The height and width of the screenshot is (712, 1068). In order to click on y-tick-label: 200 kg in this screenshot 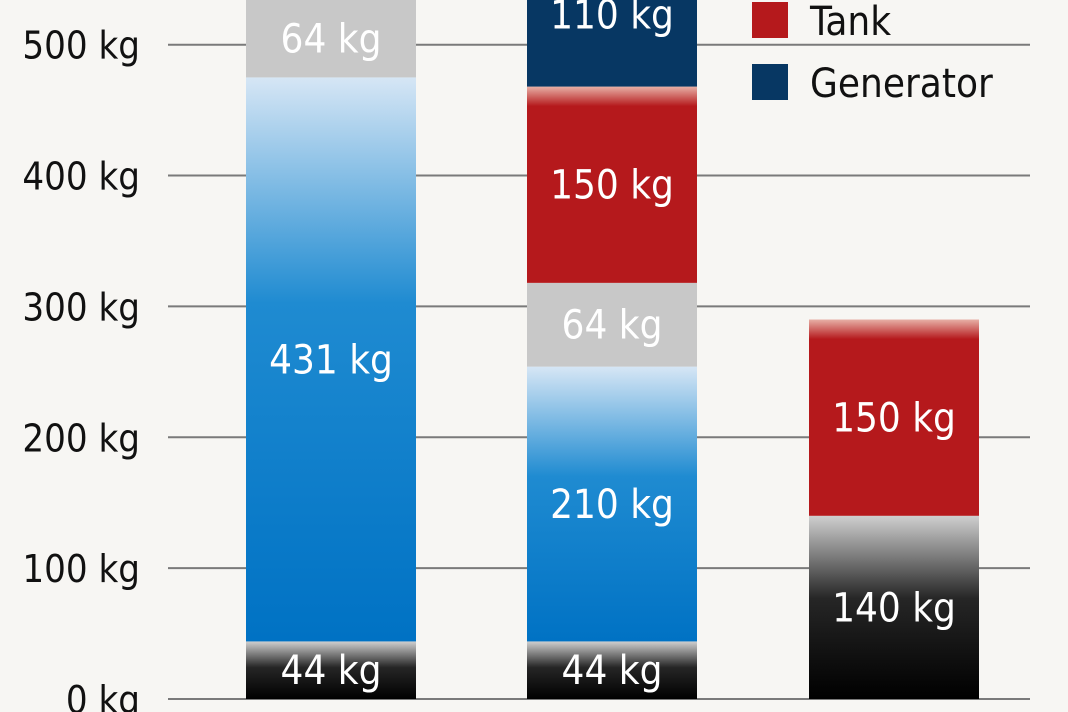, I will do `click(81, 438)`.